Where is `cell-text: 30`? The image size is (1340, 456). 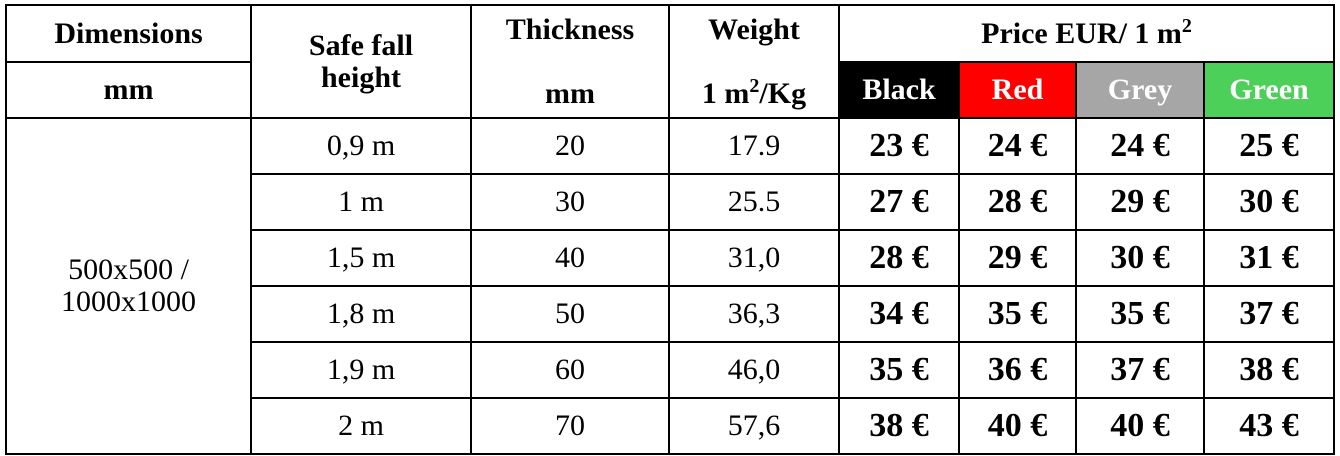
cell-text: 30 is located at coordinates (570, 201).